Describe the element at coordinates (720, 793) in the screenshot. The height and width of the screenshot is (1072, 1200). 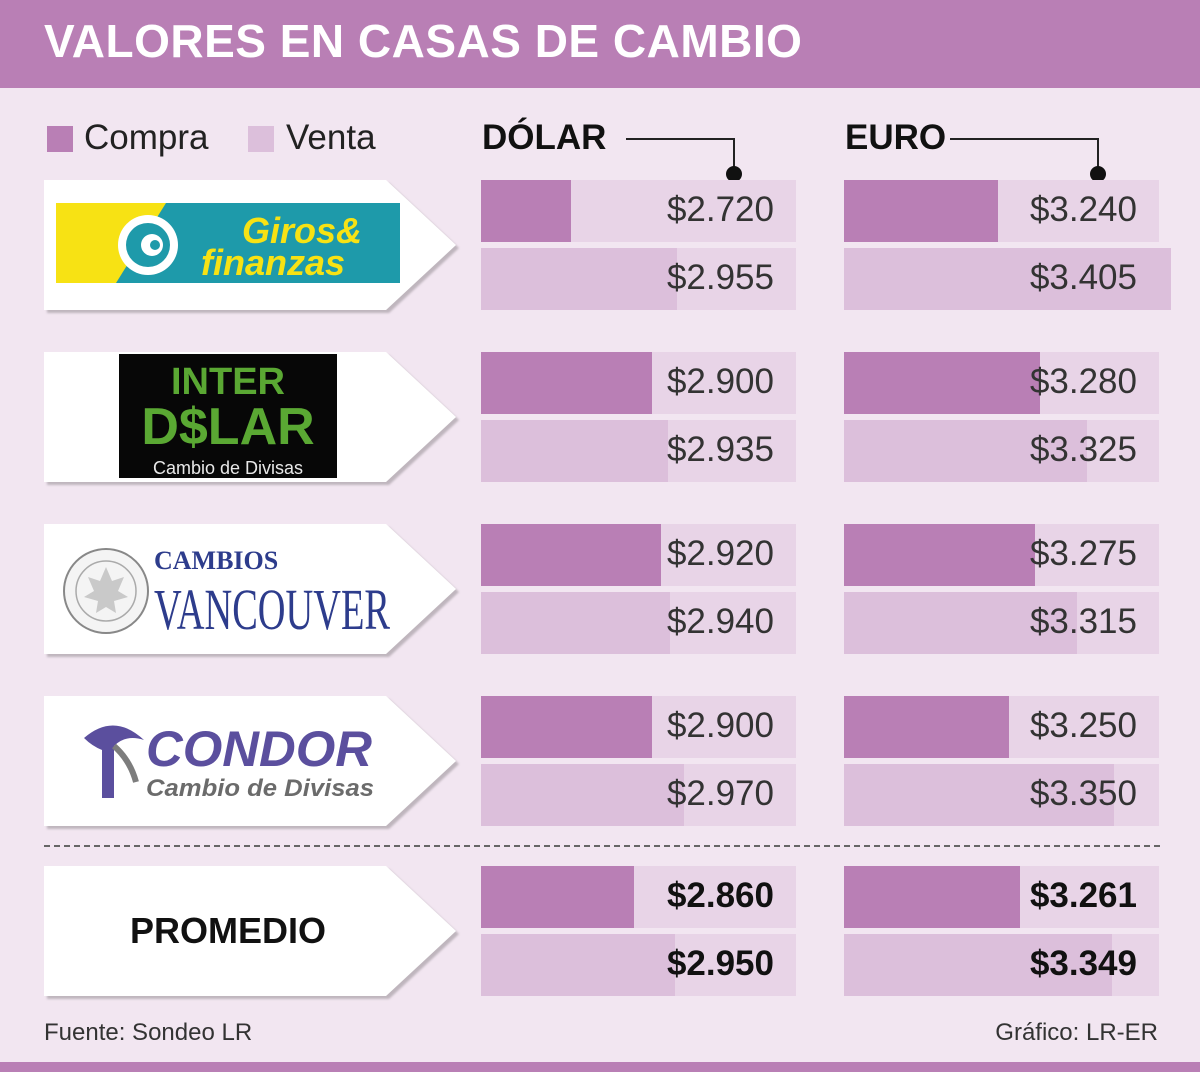
I see `bar-dolar-venta-condor-label: $2.970` at that location.